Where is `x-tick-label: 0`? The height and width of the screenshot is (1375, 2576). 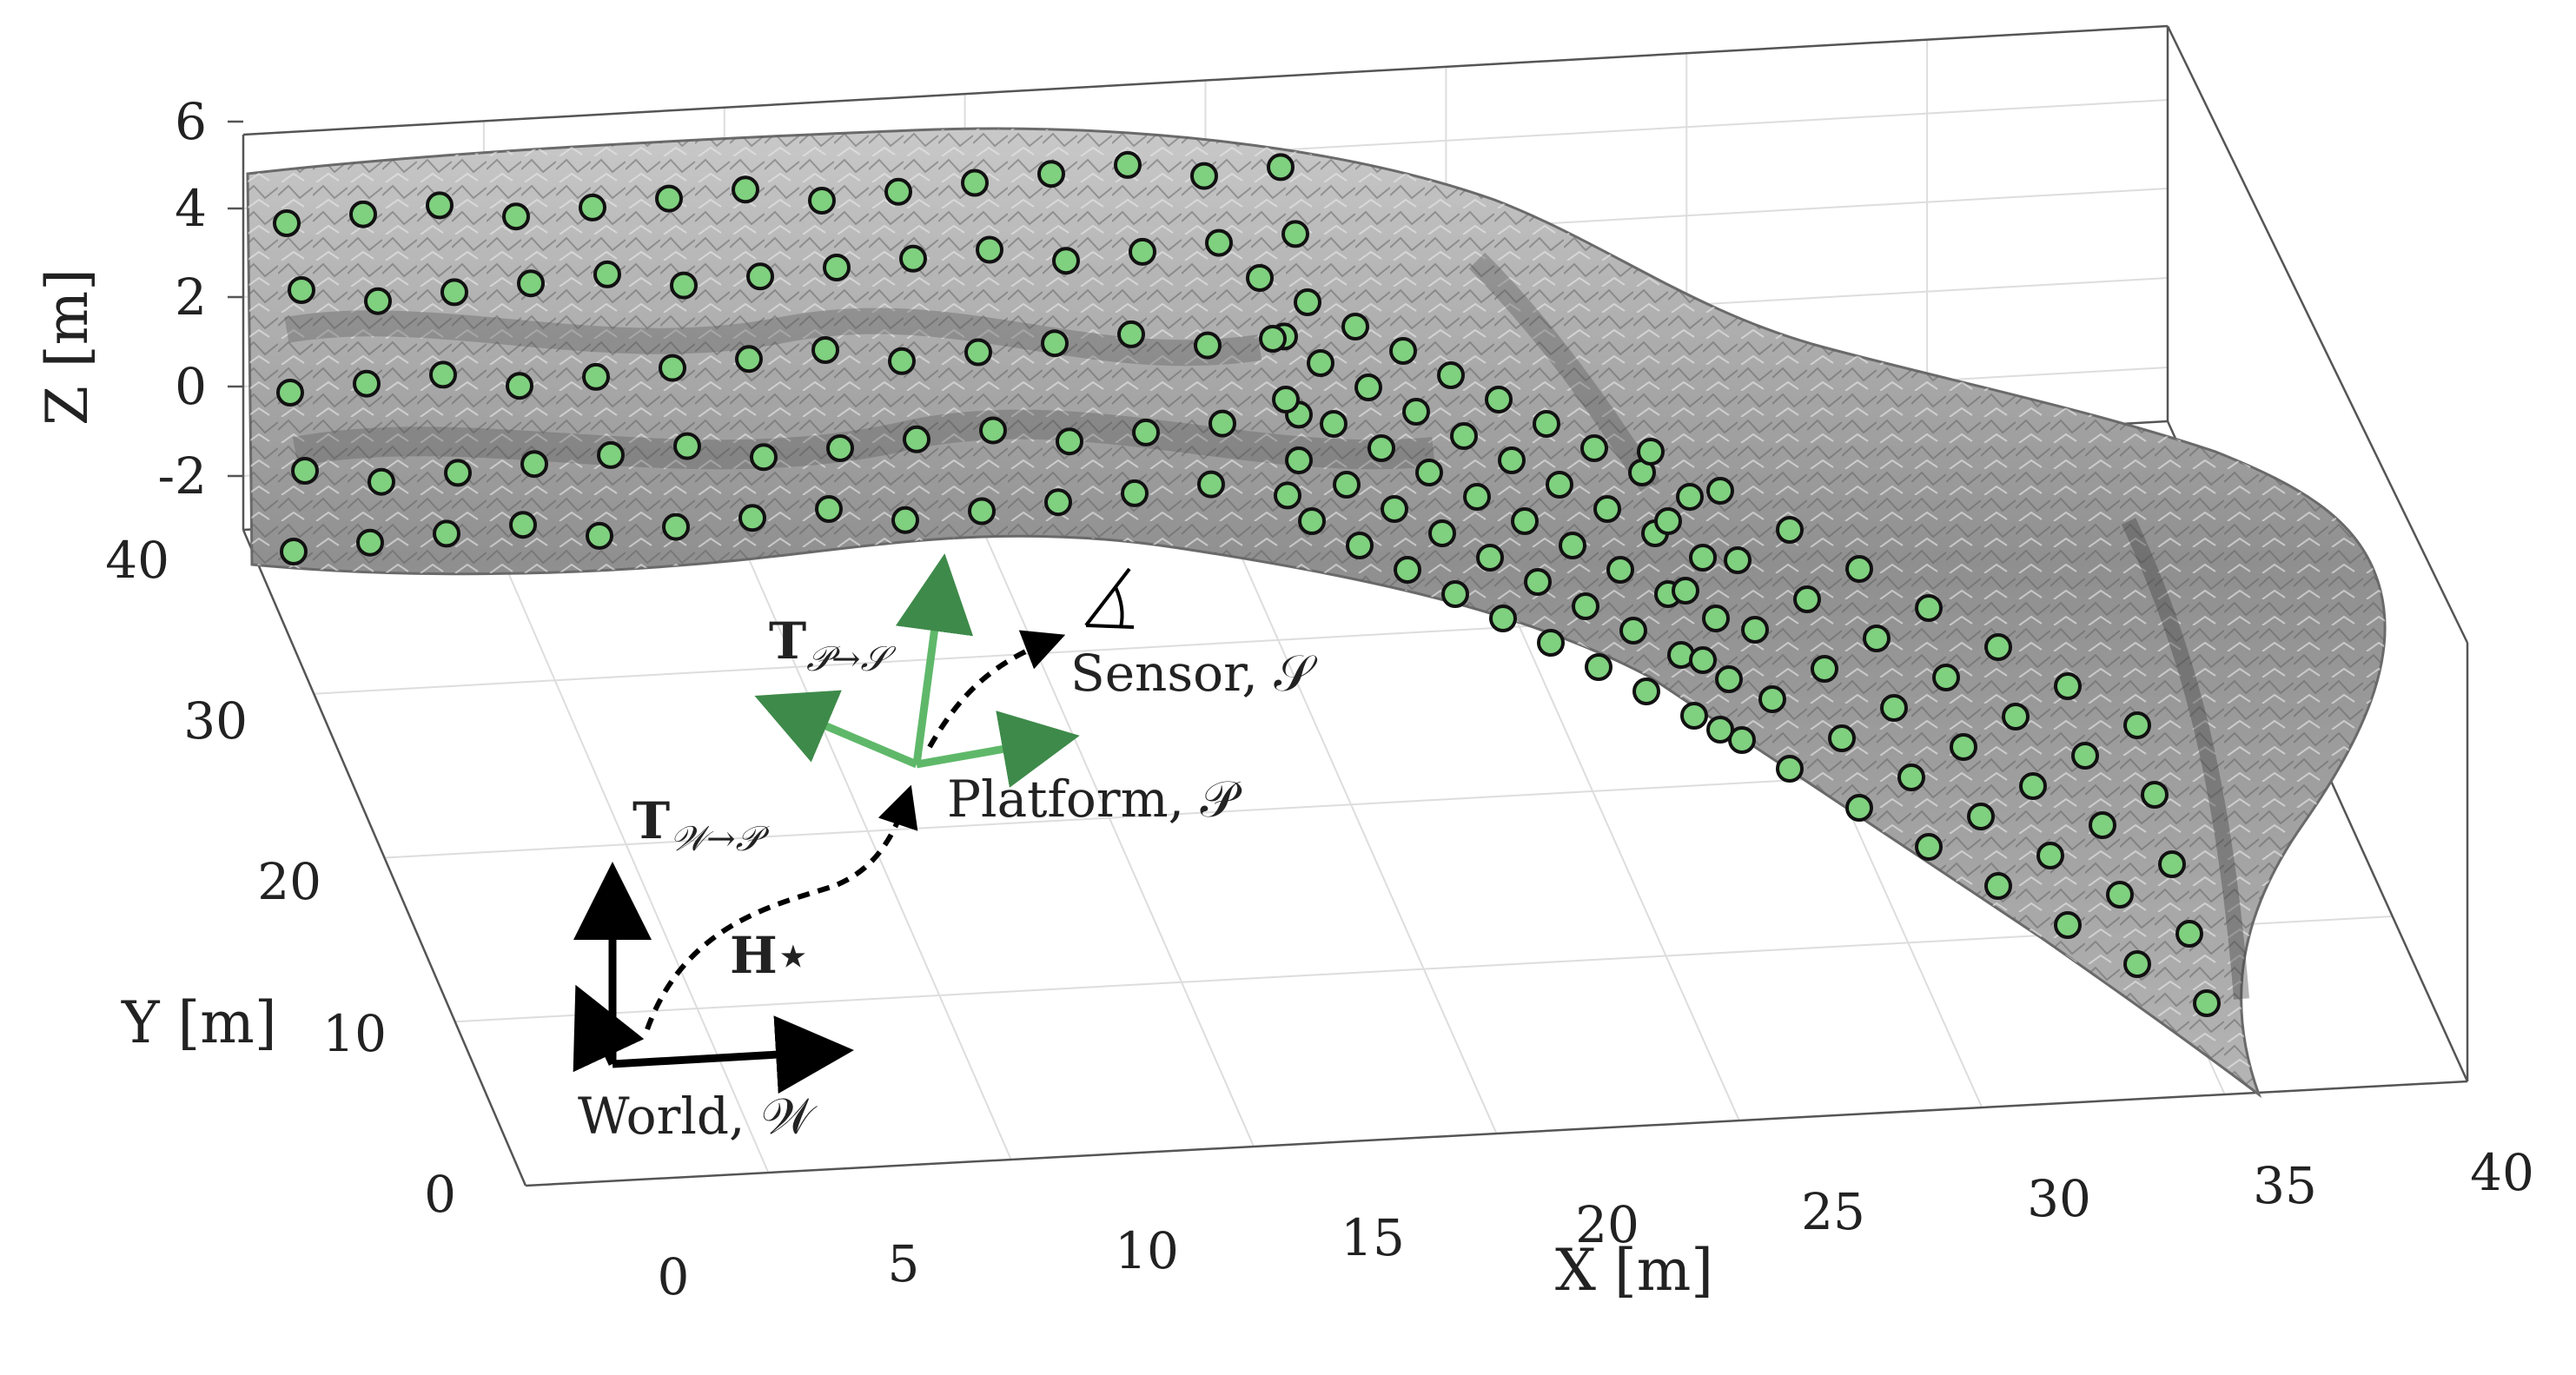
x-tick-label: 0 is located at coordinates (674, 1276).